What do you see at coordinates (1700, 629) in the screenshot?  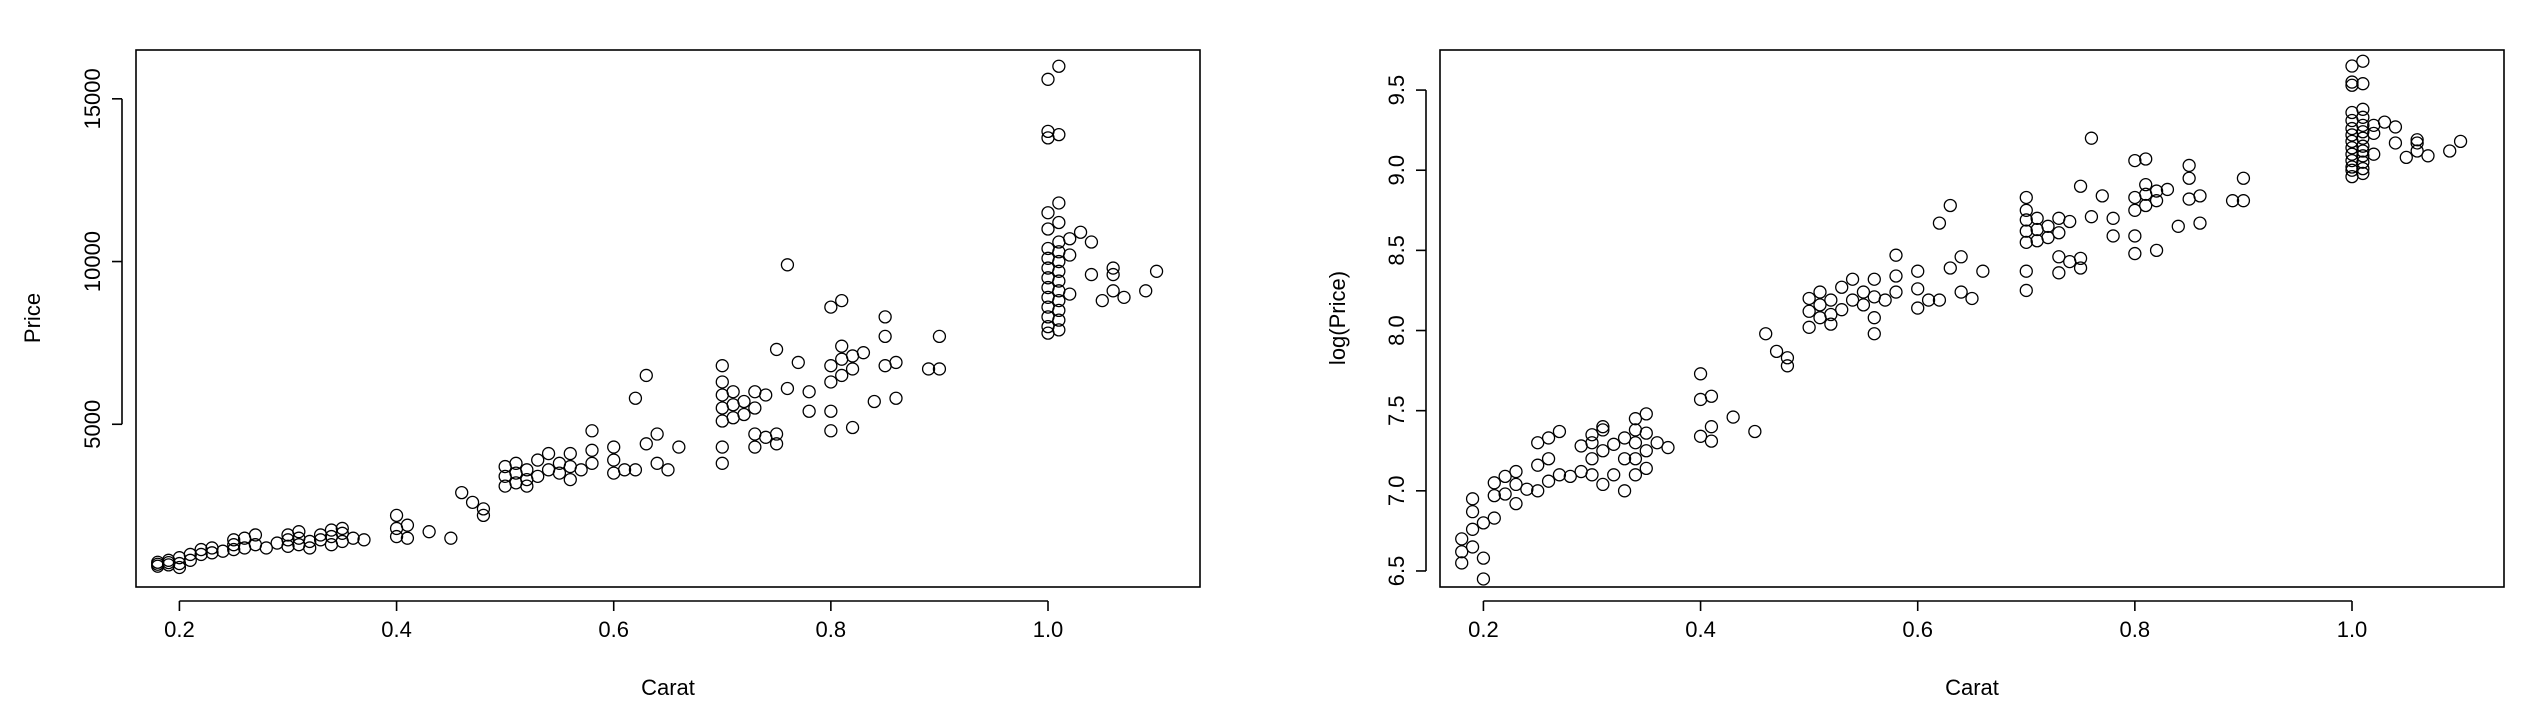 I see `x-tick-label: 0.4` at bounding box center [1700, 629].